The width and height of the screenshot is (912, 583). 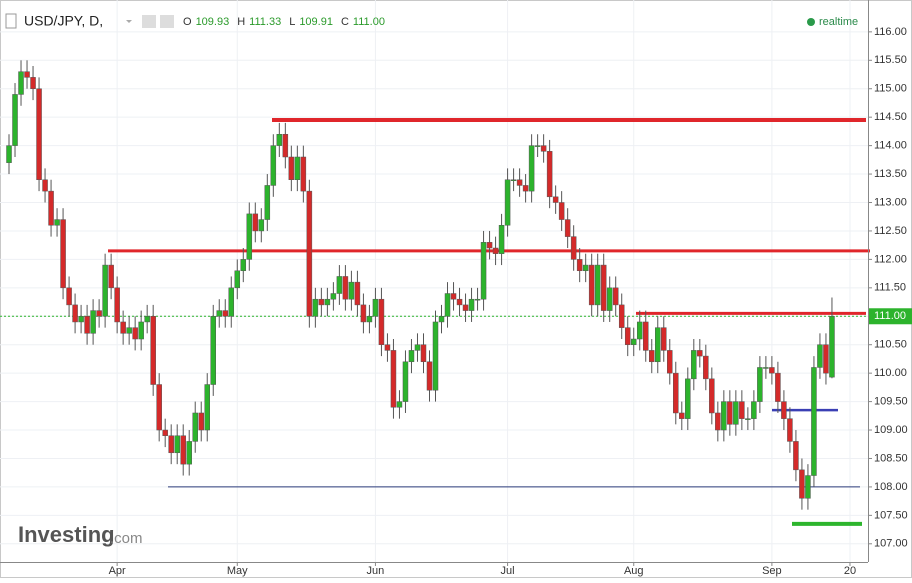 What do you see at coordinates (890, 259) in the screenshot?
I see `y-tick-label: 112.00` at bounding box center [890, 259].